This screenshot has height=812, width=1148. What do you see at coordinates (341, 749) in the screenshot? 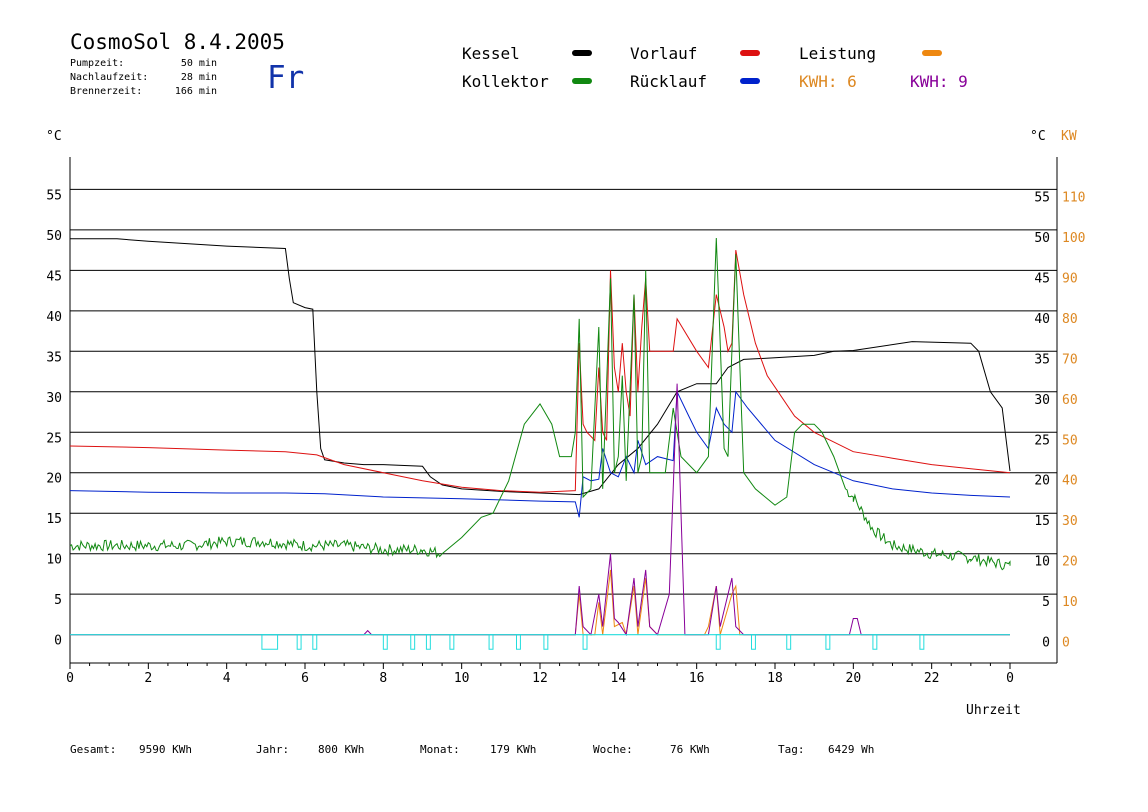
I see `footer-jahr-value: 800 KWh` at bounding box center [341, 749].